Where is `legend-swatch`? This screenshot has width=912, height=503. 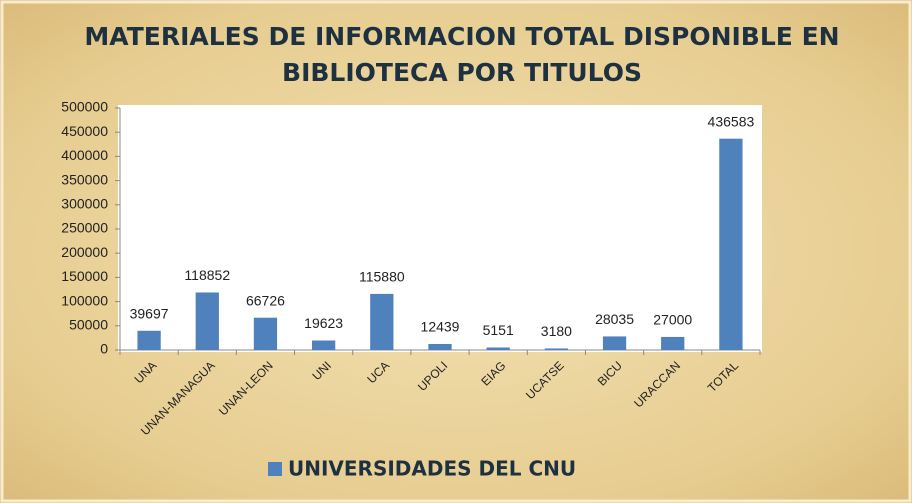
legend-swatch is located at coordinates (275, 469).